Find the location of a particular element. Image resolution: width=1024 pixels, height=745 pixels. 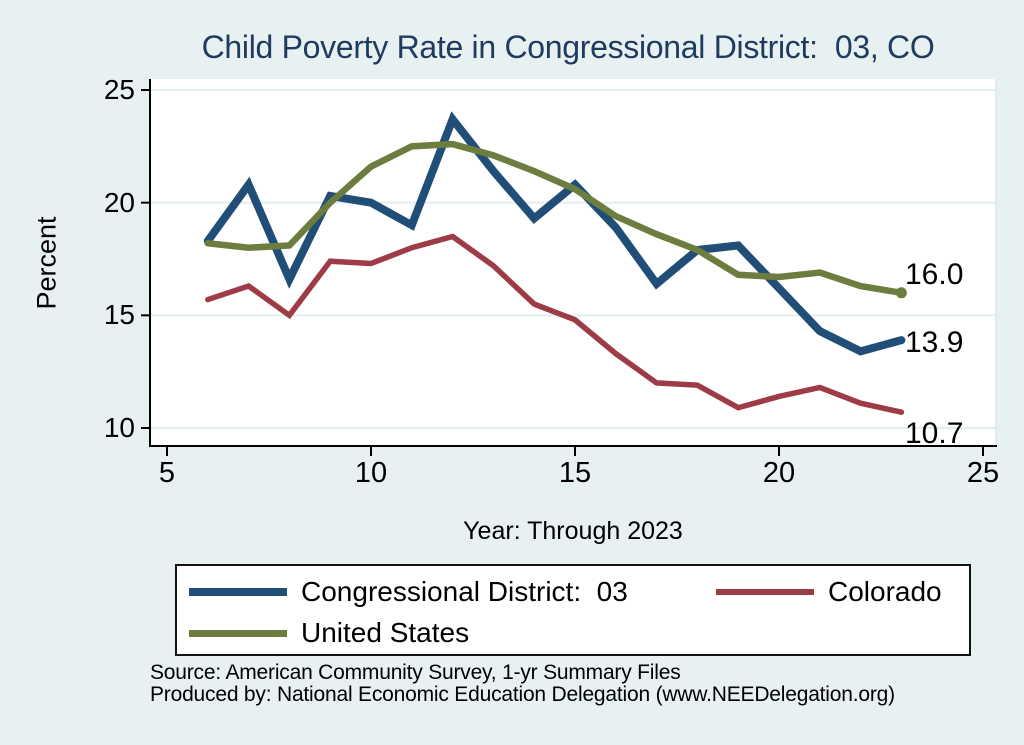

series-end-value-label: 13.9 is located at coordinates (934, 343).